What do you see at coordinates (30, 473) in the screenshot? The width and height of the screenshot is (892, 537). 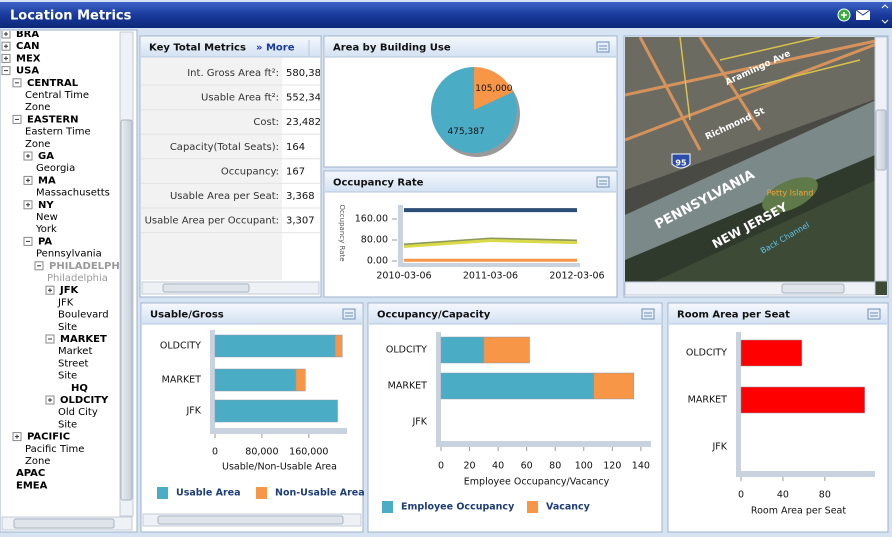 I see `tree-node-label: APAC` at bounding box center [30, 473].